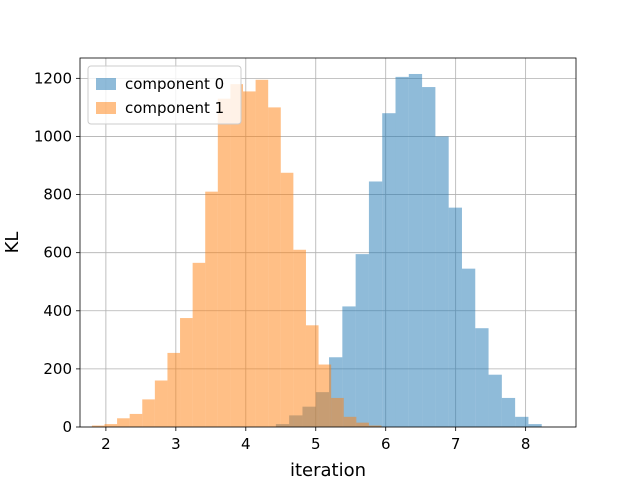  I want to click on x-ticks: 2 3 4 5 6 7 8, so click(315, 440).